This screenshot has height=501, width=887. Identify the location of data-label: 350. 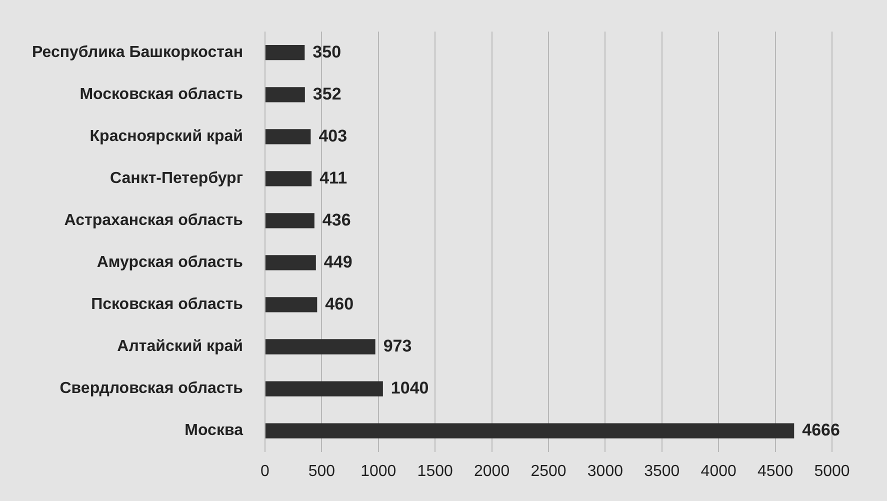
(327, 52).